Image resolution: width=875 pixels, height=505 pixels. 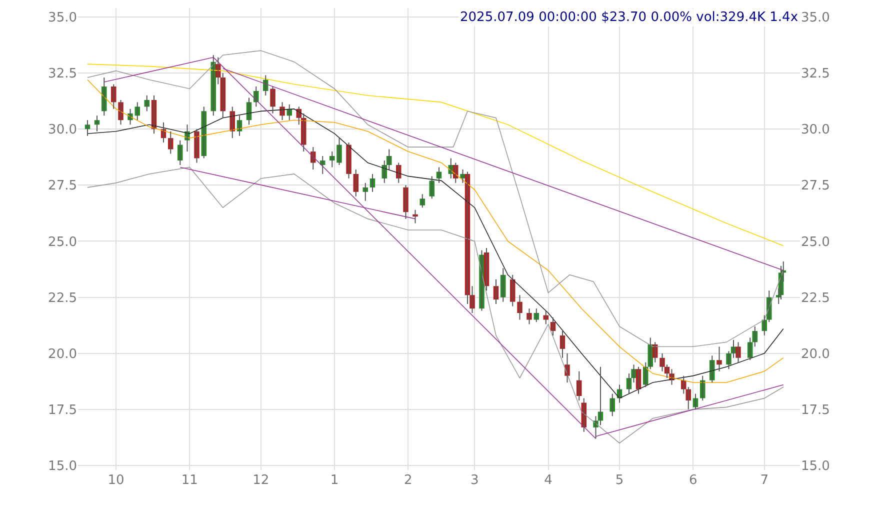 I want to click on x-tick-label: 4, so click(x=548, y=480).